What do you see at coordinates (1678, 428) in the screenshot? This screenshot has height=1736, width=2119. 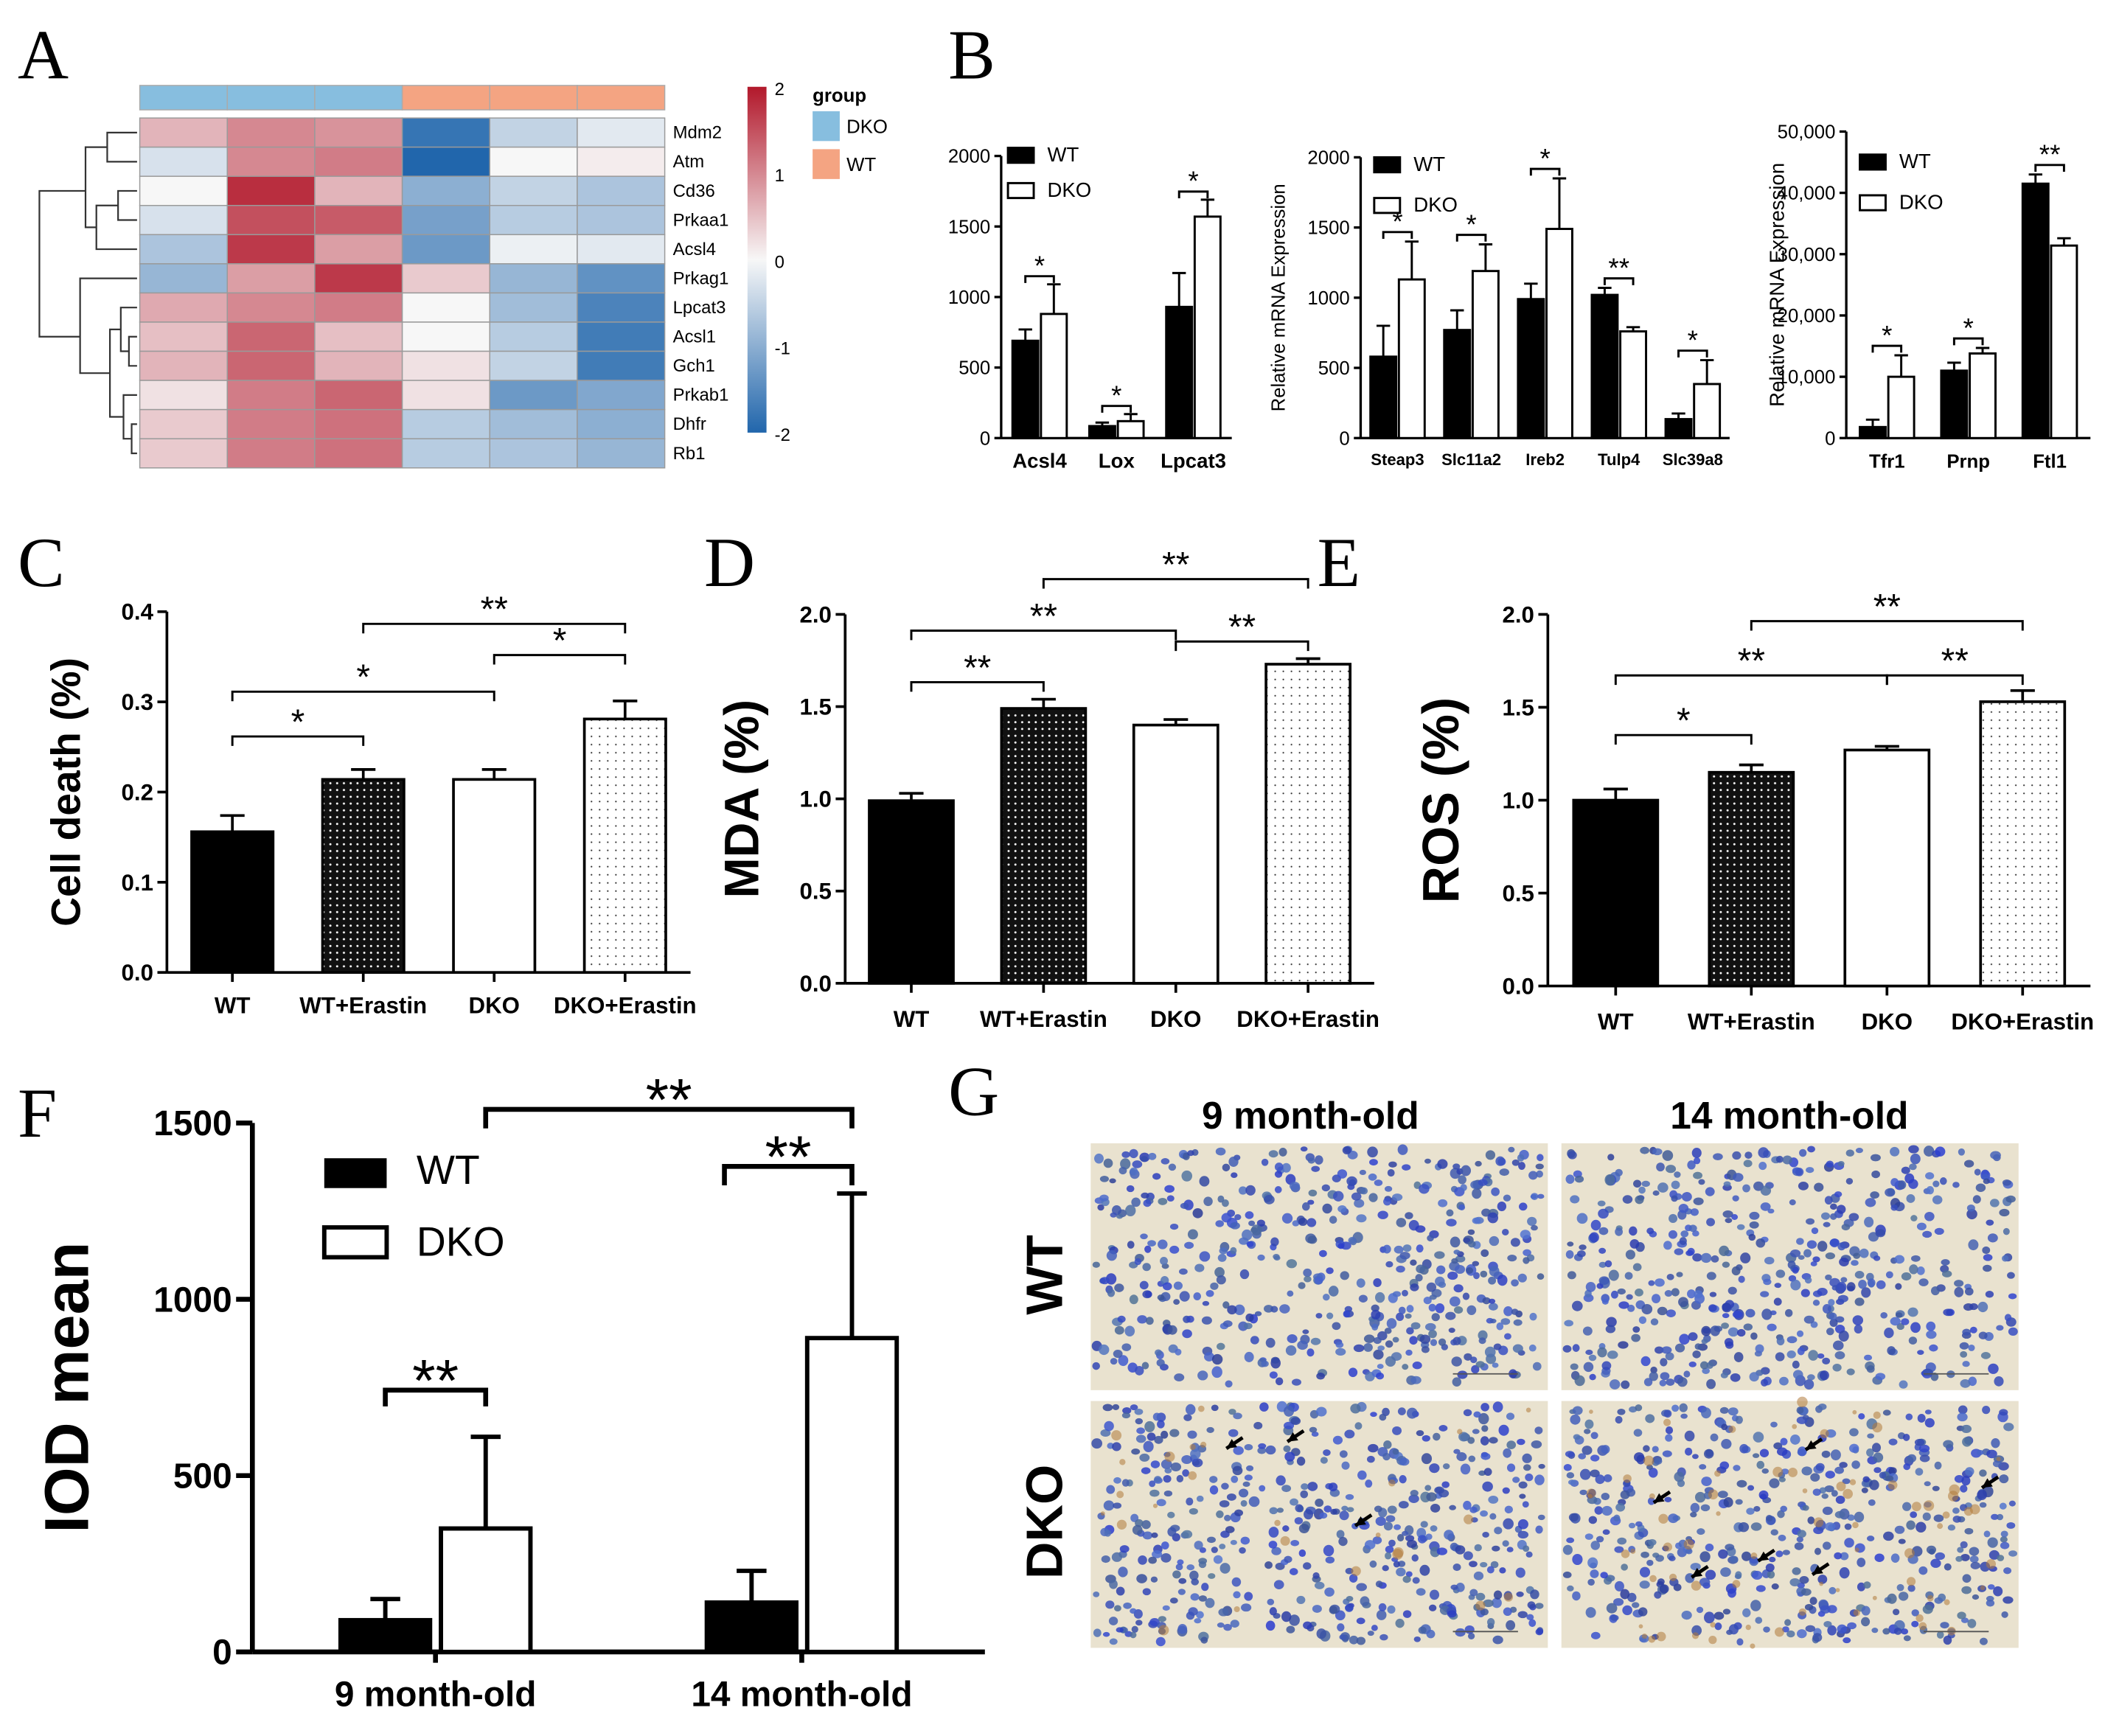 I see `bar-wt` at bounding box center [1678, 428].